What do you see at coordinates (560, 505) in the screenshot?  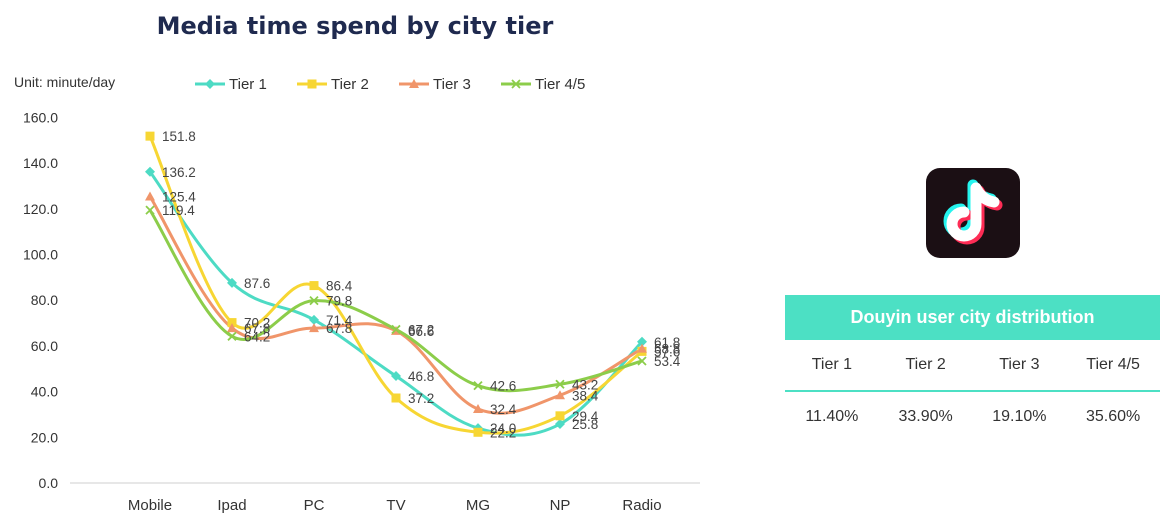 I see `x-tick-label: NP` at bounding box center [560, 505].